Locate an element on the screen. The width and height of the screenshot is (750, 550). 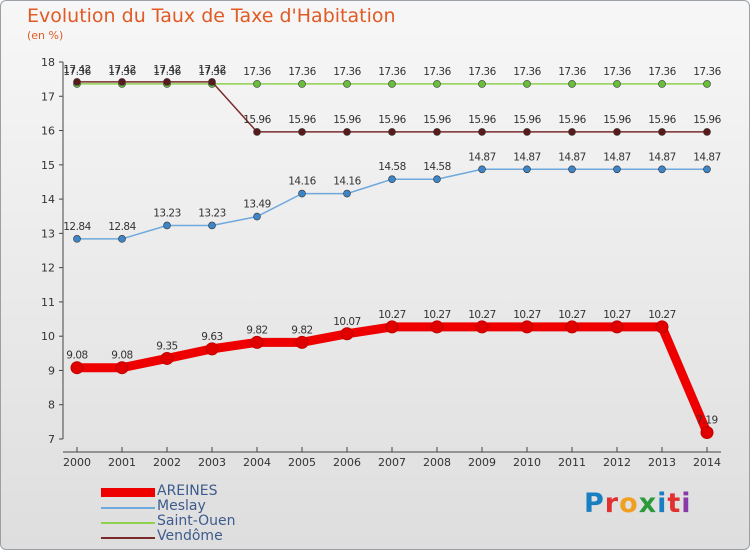
data-label: 13.49 is located at coordinates (257, 205).